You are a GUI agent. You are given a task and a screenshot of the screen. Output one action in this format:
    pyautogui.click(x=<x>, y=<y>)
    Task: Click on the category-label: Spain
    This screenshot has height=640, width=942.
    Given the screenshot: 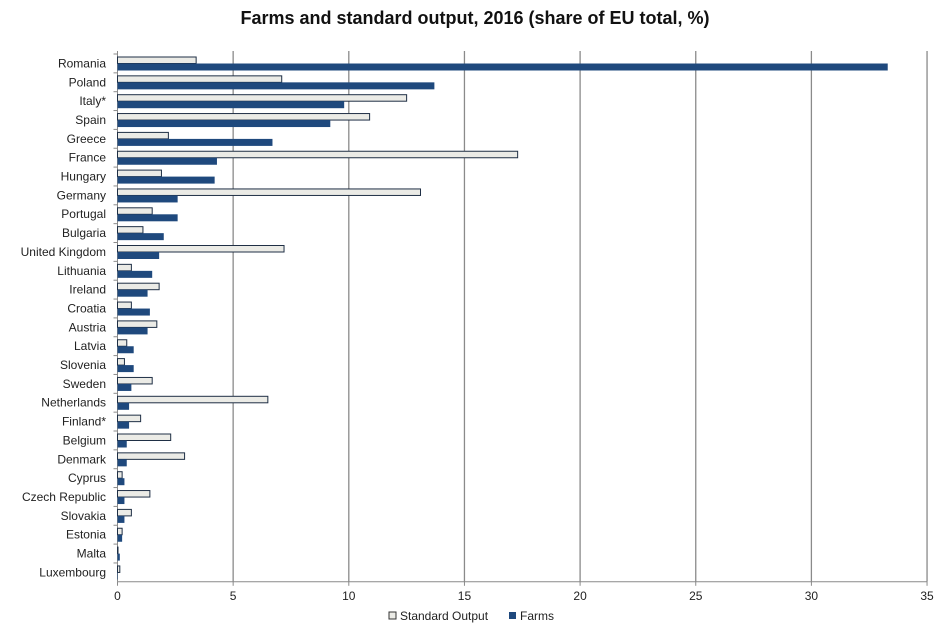 What is the action you would take?
    pyautogui.click(x=90, y=120)
    